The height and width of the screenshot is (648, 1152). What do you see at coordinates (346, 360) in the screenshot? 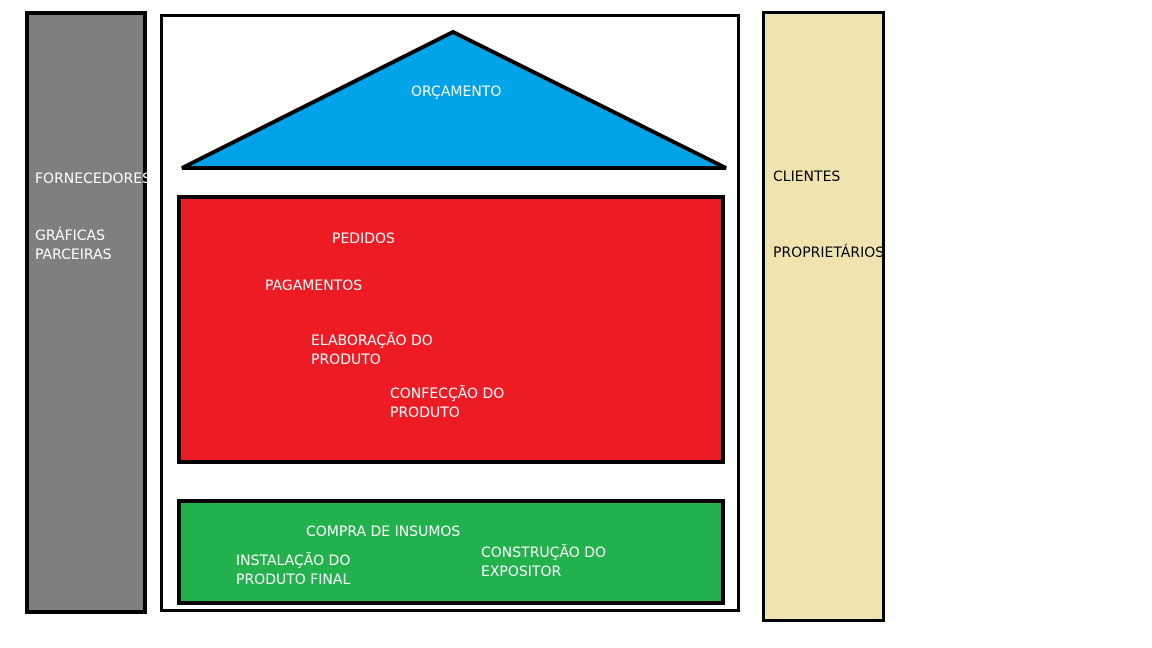
I see `label-elaboracao-line2: PRODUTO` at bounding box center [346, 360].